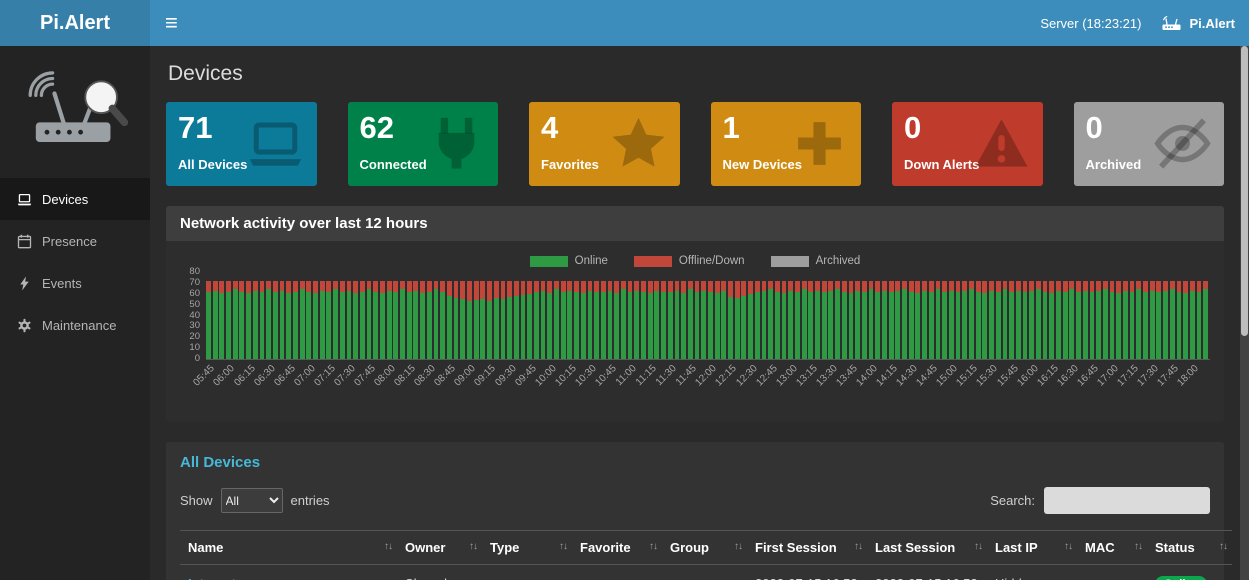 The width and height of the screenshot is (1249, 580). I want to click on y-tick: 0, so click(197, 358).